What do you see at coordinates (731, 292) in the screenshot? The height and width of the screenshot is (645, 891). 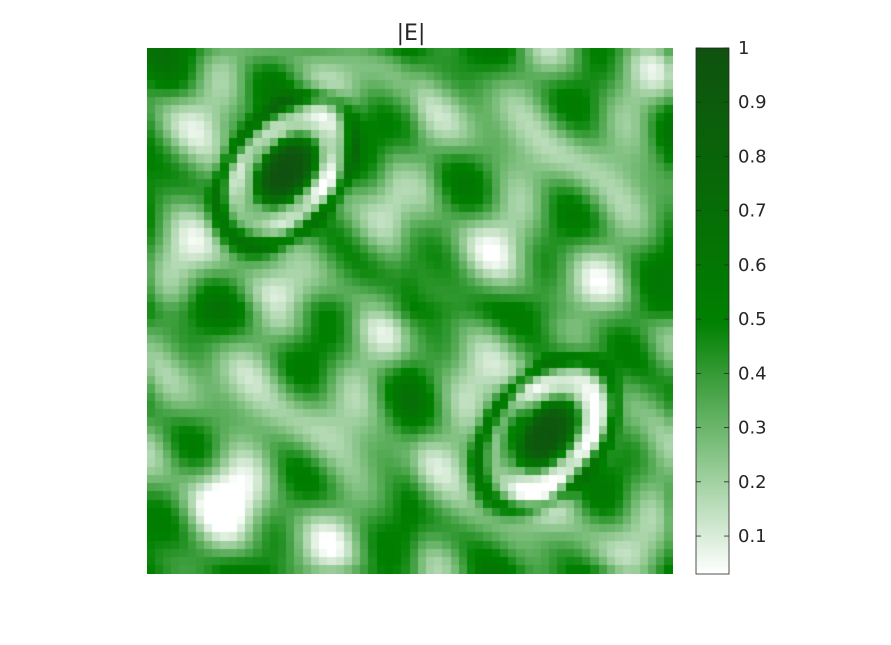 I see `colorbar-ticks: 0.1 0.2 0.3 0.4 0.5 0.6 0.7 0.8 0.9 1` at bounding box center [731, 292].